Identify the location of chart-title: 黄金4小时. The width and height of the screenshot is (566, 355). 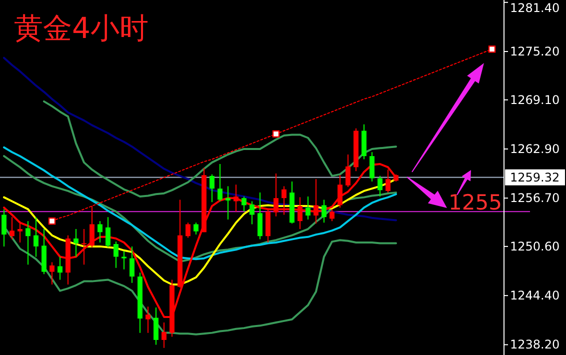
(81, 28).